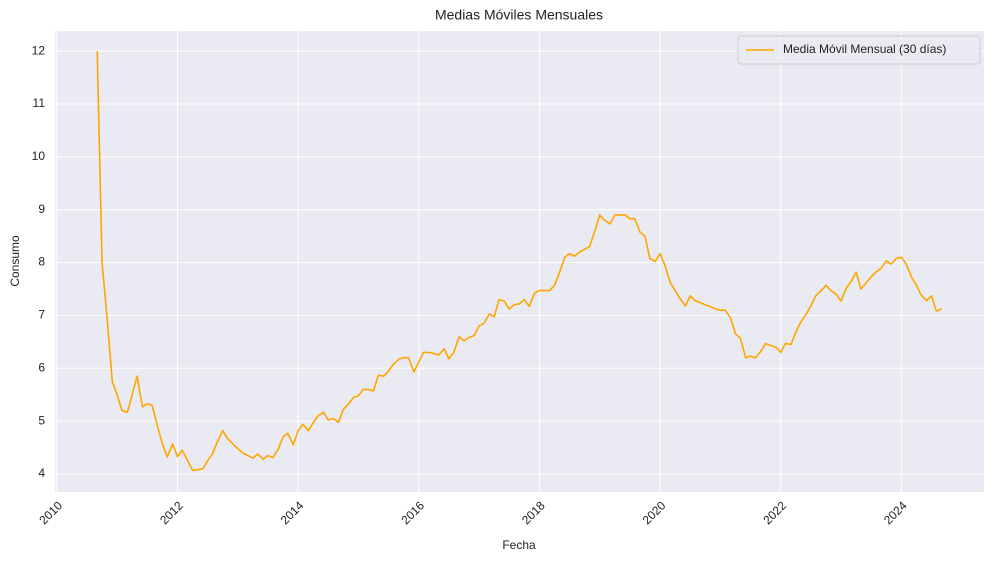 The width and height of the screenshot is (994, 568). I want to click on x-tick-label: 2024, so click(895, 512).